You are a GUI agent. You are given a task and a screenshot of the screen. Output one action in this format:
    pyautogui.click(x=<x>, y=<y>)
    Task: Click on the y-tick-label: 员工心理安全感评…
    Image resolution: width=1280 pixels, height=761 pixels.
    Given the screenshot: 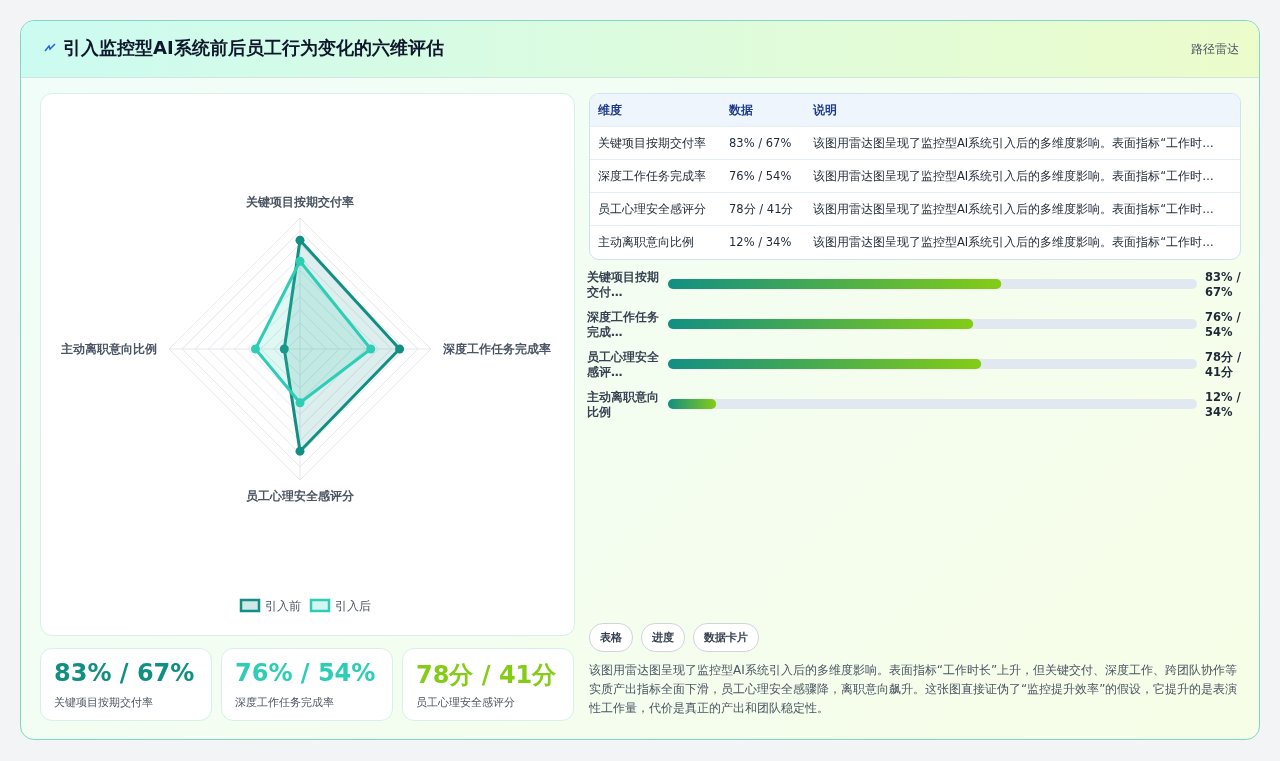 What is the action you would take?
    pyautogui.click(x=623, y=365)
    